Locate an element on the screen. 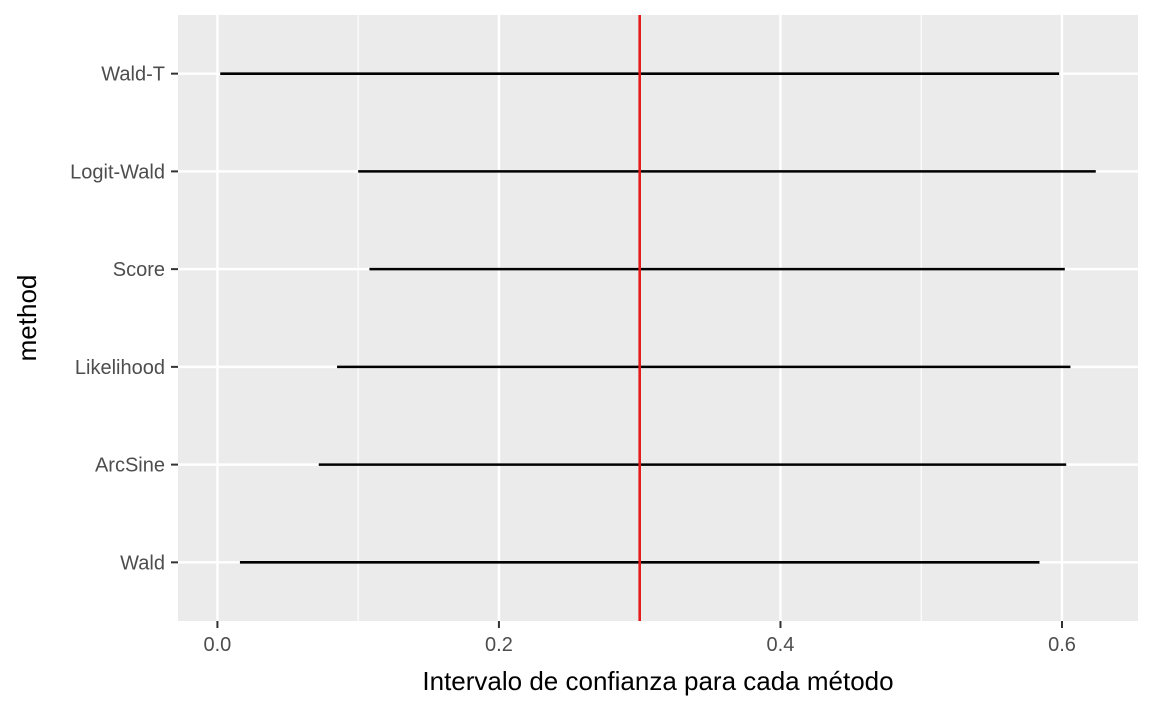 Image resolution: width=1152 pixels, height=711 pixels. y-tick-label: Logit-Wald is located at coordinates (117, 172).